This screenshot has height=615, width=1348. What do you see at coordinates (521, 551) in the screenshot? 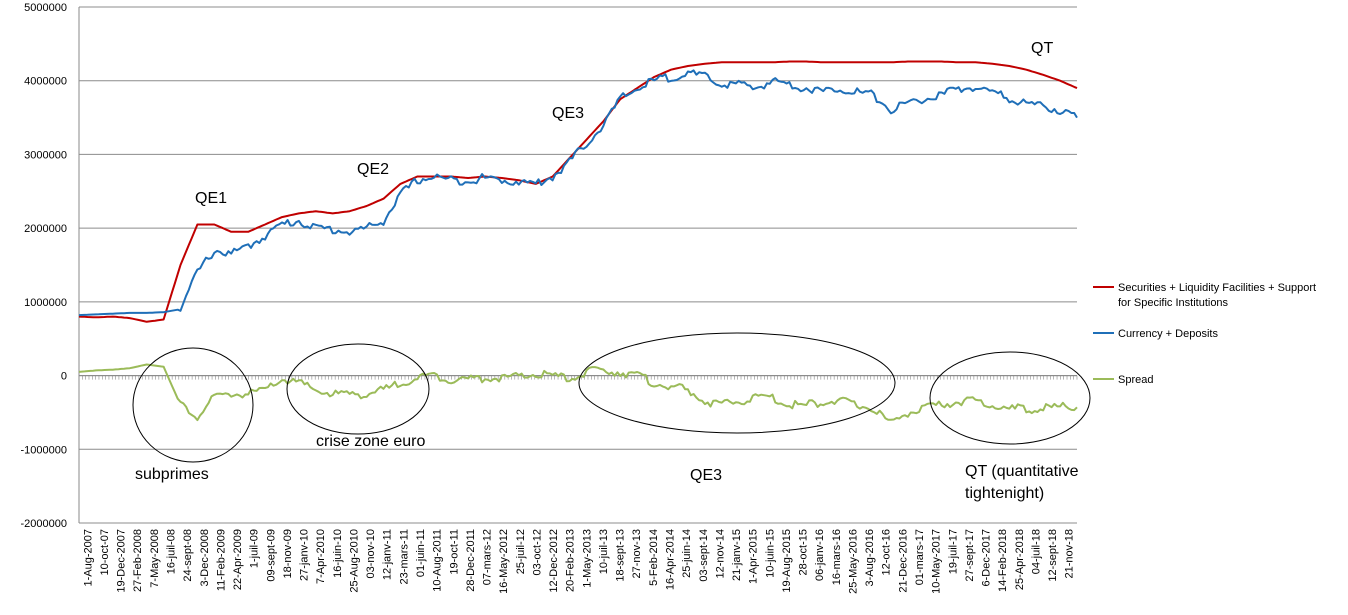
I see `x-tick-label: 25-juil-12` at bounding box center [521, 551].